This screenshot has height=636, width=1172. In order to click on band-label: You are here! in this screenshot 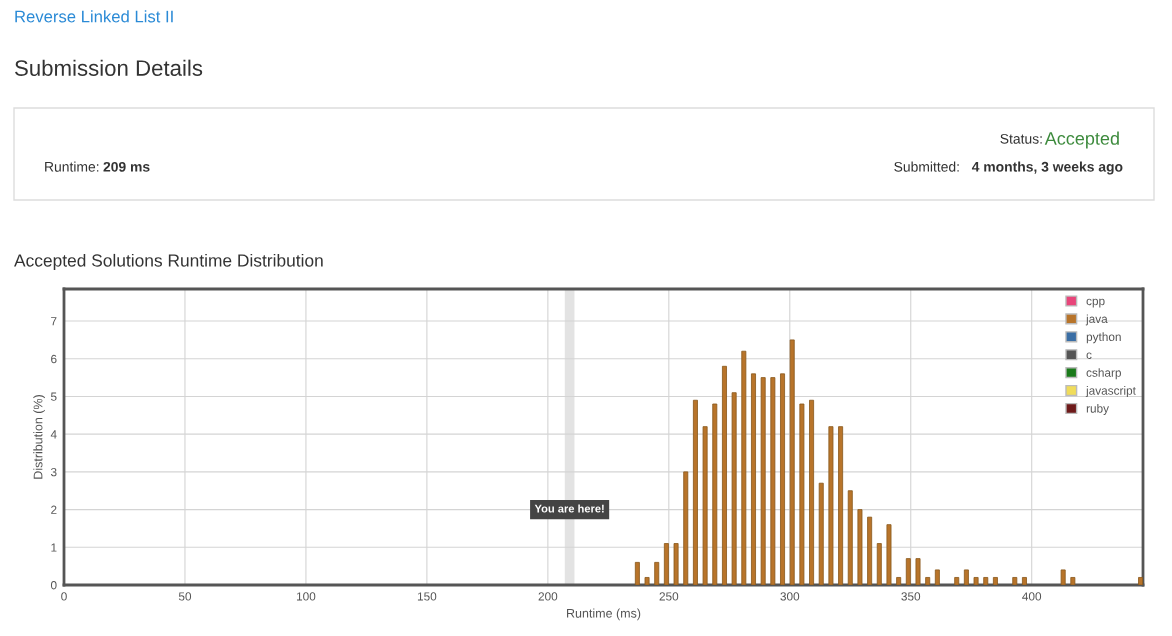, I will do `click(569, 508)`.